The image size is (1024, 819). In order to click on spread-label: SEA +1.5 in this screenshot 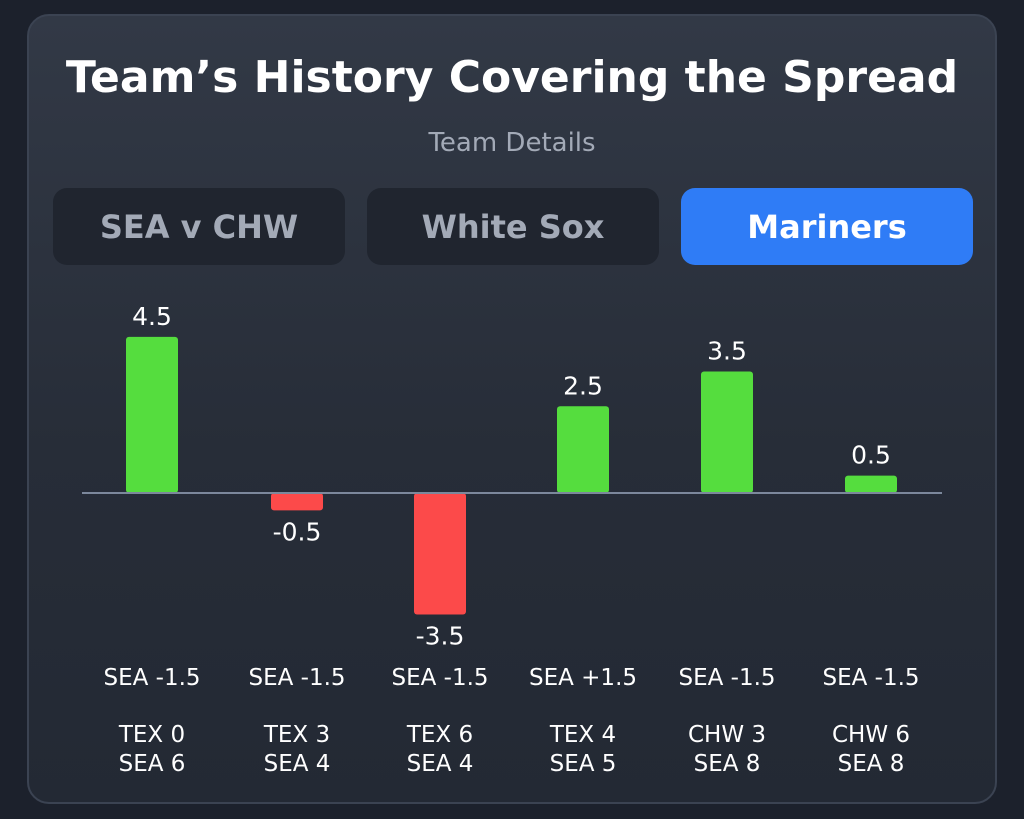, I will do `click(583, 678)`.